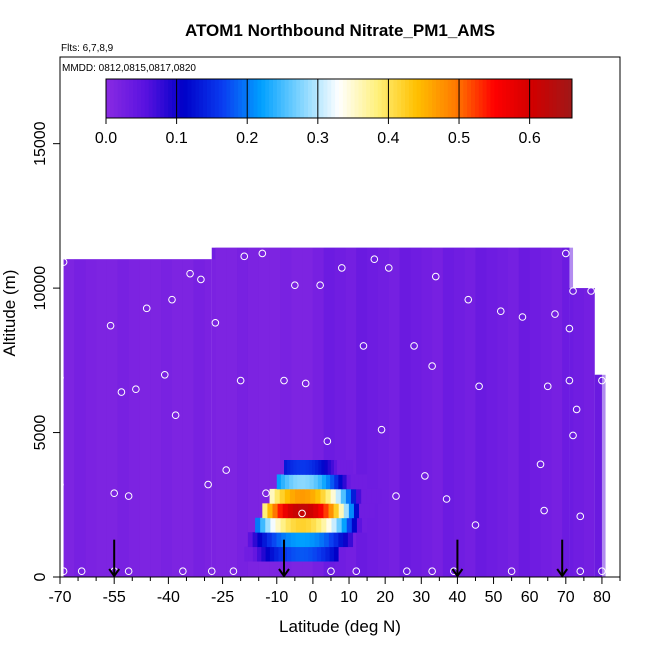 This screenshot has width=650, height=650. I want to click on colorbar-tick-label: 0.4, so click(388, 138).